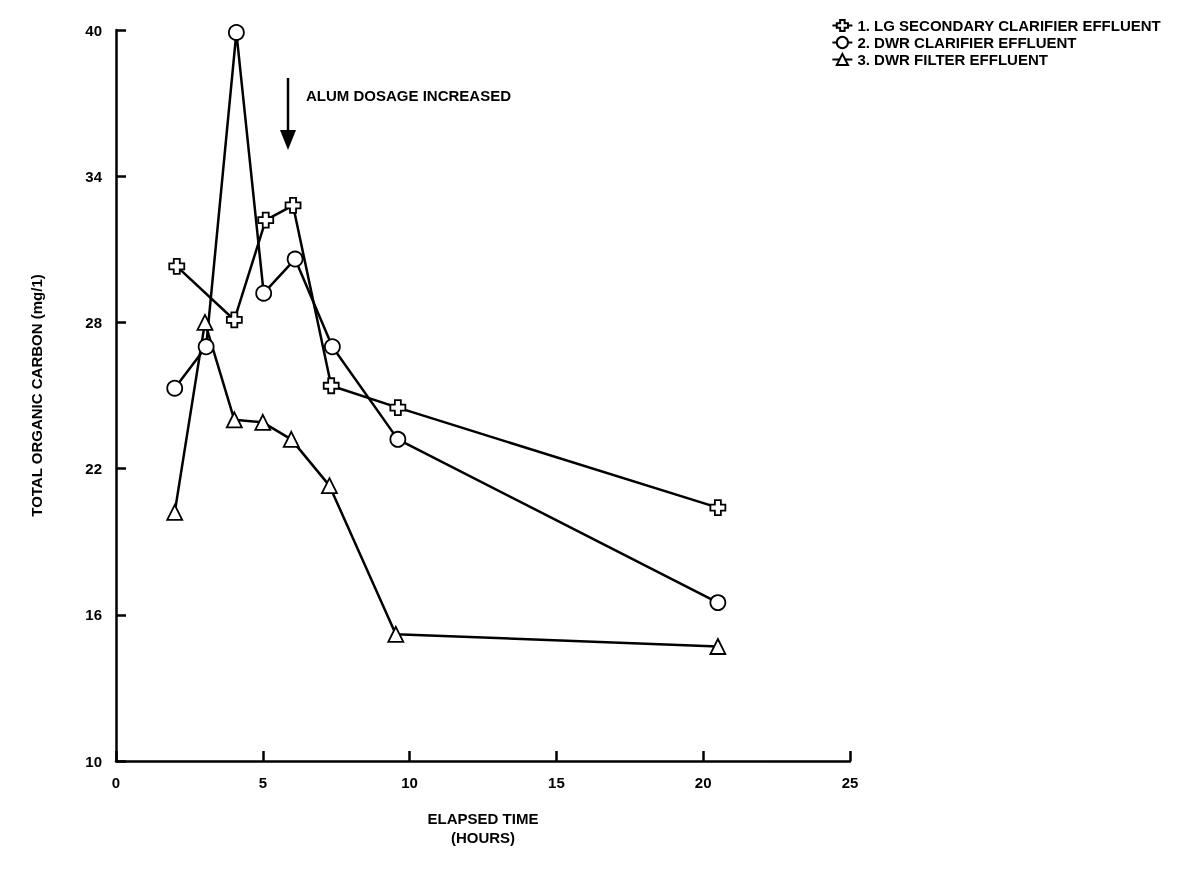 This screenshot has height=875, width=1184. Describe the element at coordinates (93, 30) in the screenshot. I see `y-tick-label: 40` at that location.